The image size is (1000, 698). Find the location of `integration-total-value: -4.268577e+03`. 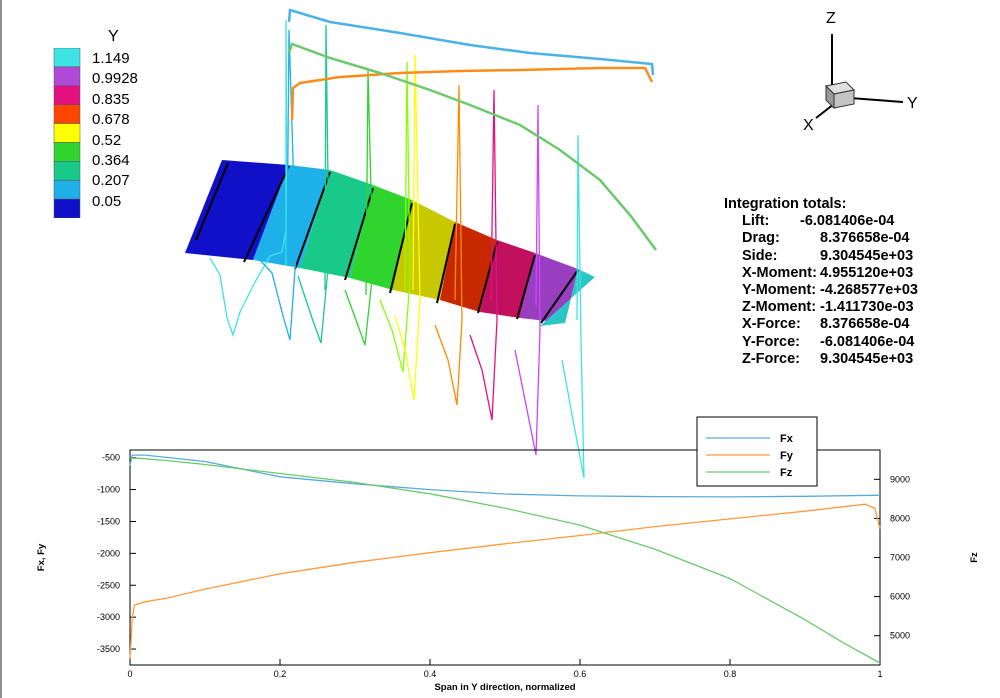

integration-total-value: -4.268577e+03 is located at coordinates (869, 290).